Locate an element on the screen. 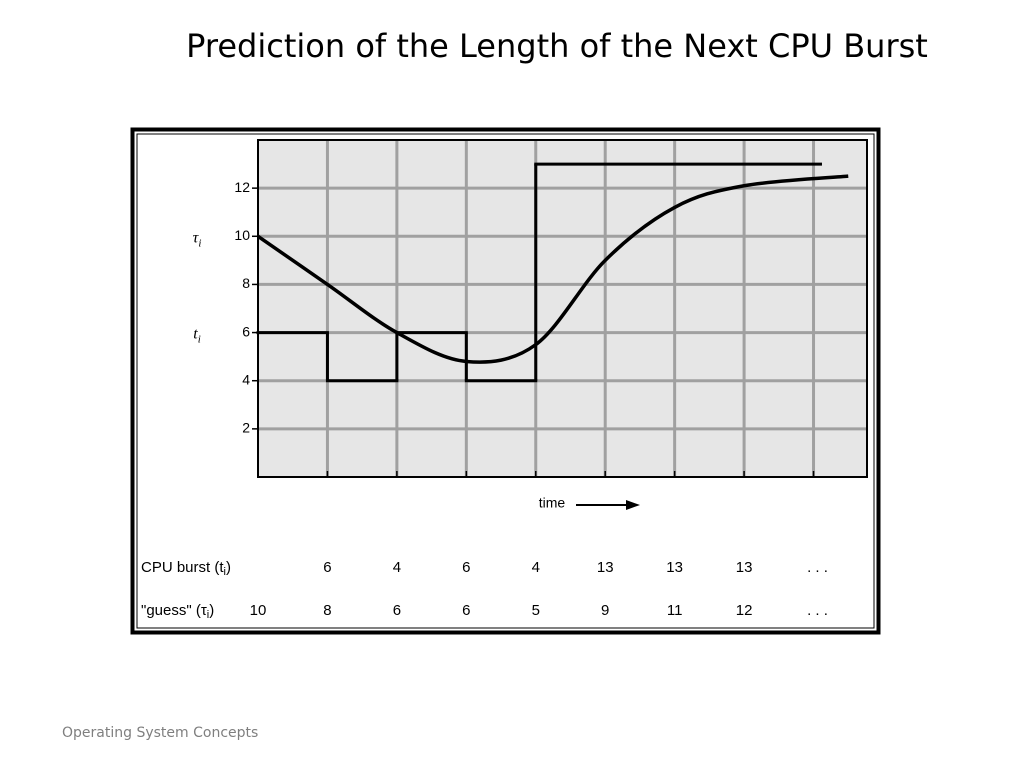 The width and height of the screenshot is (1024, 773). table-cell: 11 is located at coordinates (675, 610).